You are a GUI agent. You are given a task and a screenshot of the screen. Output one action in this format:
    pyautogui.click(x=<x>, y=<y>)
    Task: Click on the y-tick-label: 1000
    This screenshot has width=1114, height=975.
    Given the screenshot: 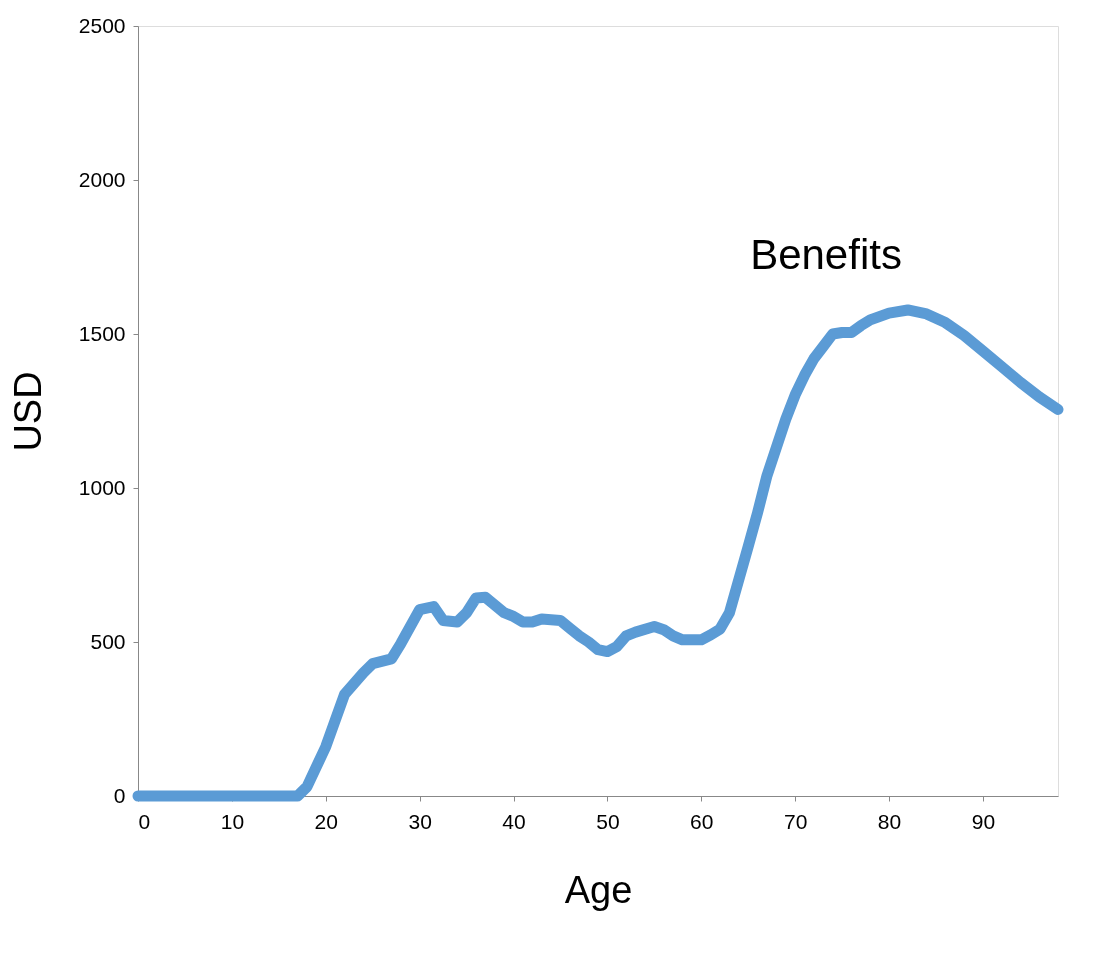 What is the action you would take?
    pyautogui.click(x=102, y=487)
    